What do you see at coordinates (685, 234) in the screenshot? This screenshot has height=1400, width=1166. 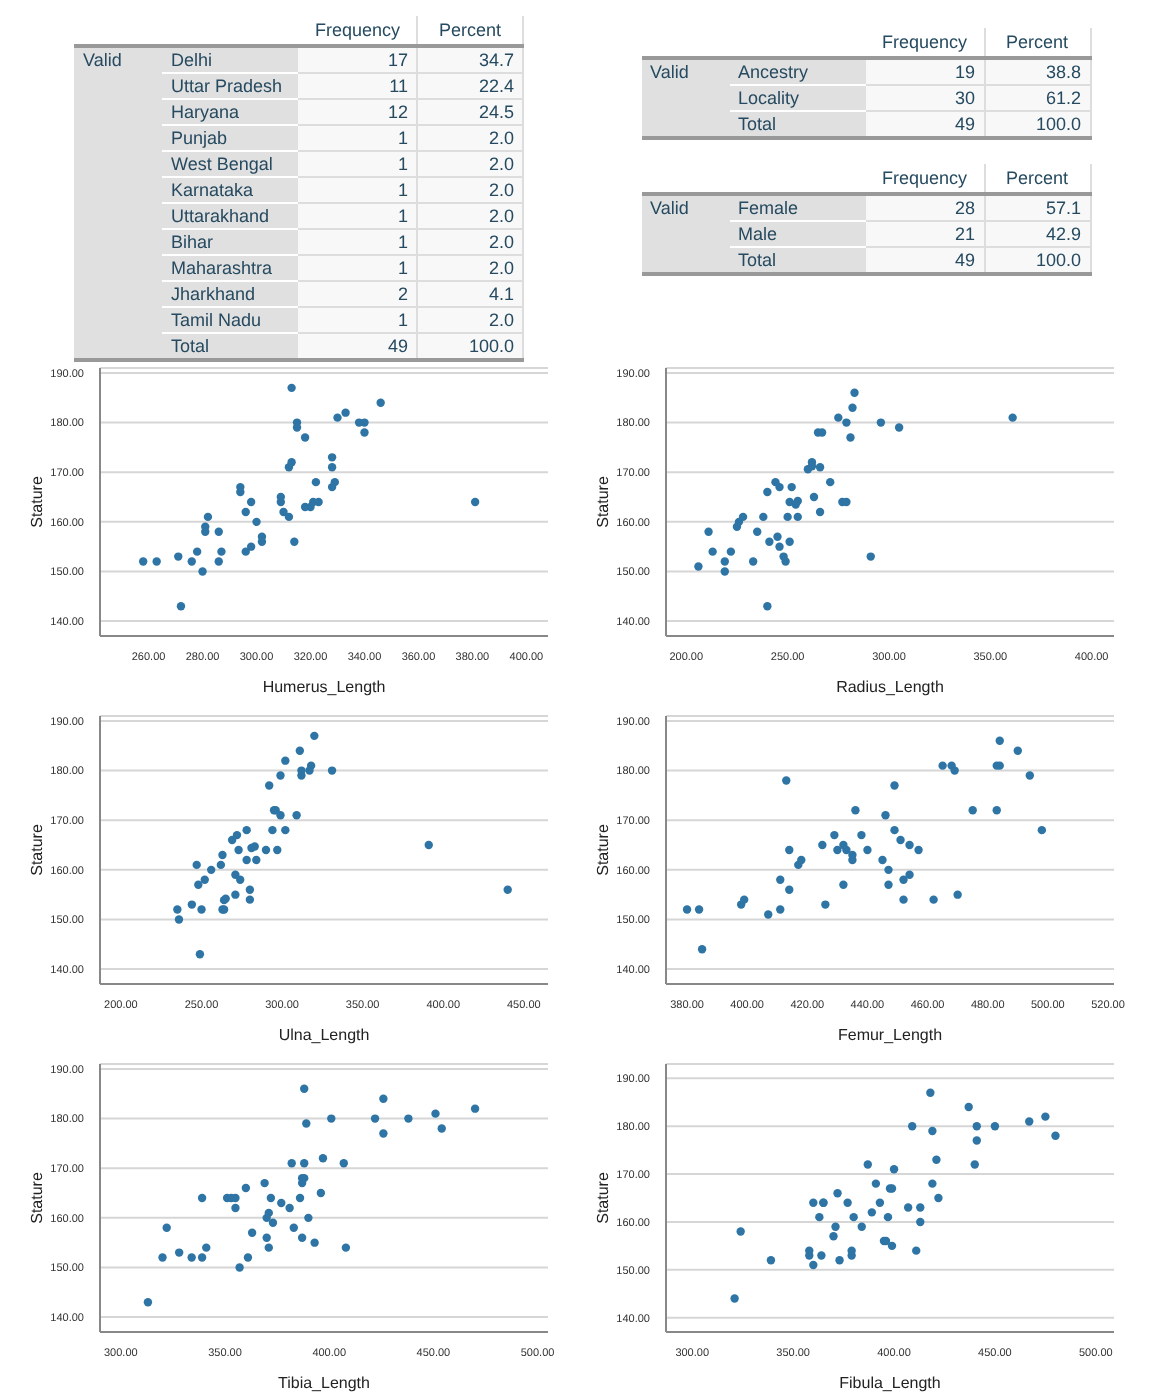 I see `text: Valid` at bounding box center [685, 234].